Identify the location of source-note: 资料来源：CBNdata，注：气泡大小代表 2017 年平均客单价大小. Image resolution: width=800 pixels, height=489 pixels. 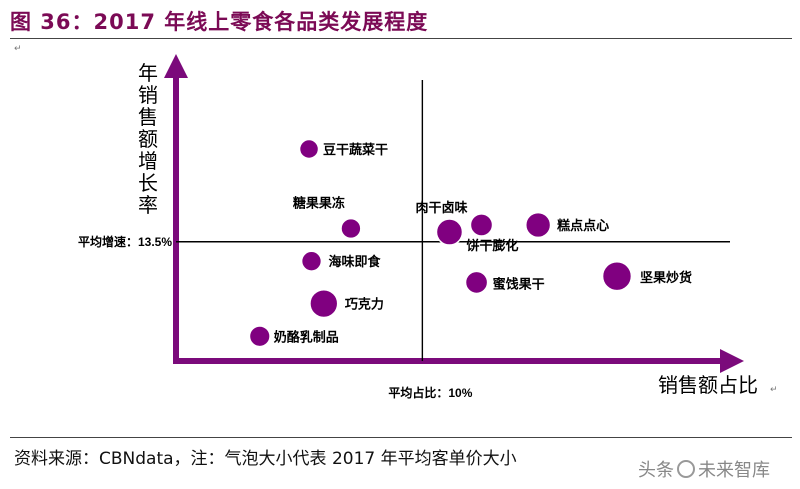
(265, 459).